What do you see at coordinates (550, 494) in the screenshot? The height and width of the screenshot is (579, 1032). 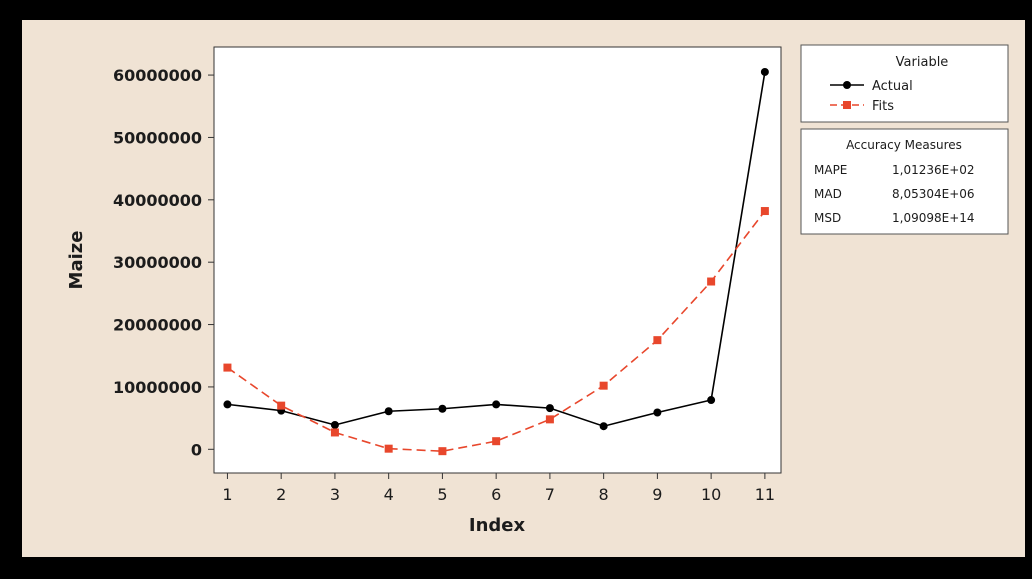 I see `x-tick-label: 7` at bounding box center [550, 494].